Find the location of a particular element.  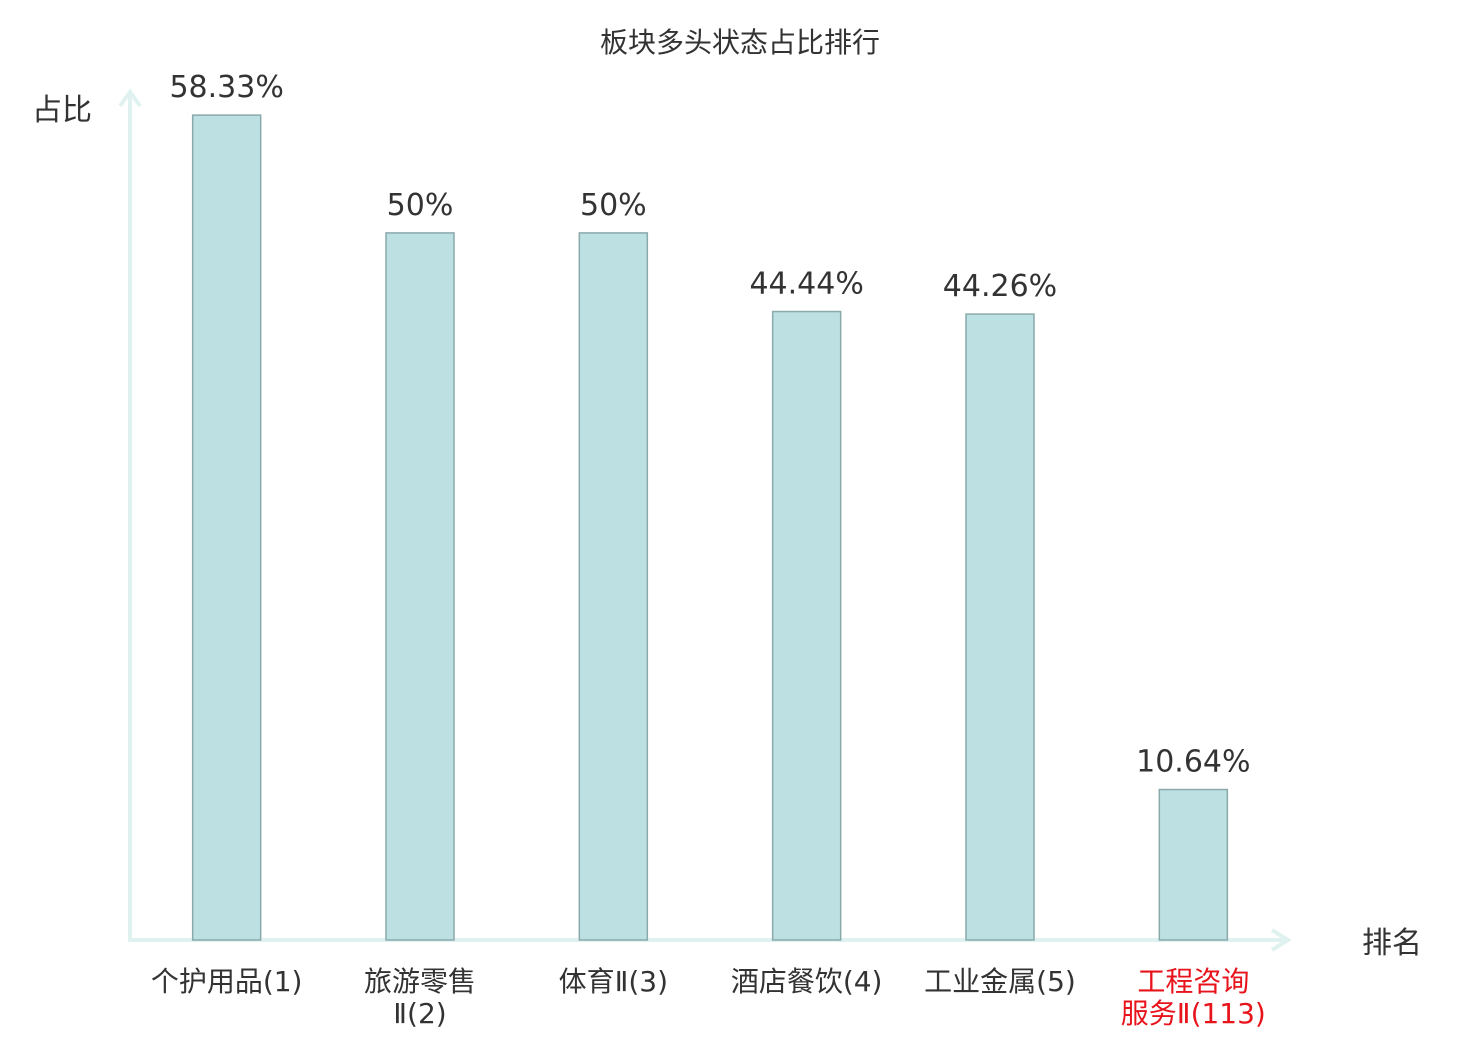

x-axis-title: 排名 is located at coordinates (1392, 943).